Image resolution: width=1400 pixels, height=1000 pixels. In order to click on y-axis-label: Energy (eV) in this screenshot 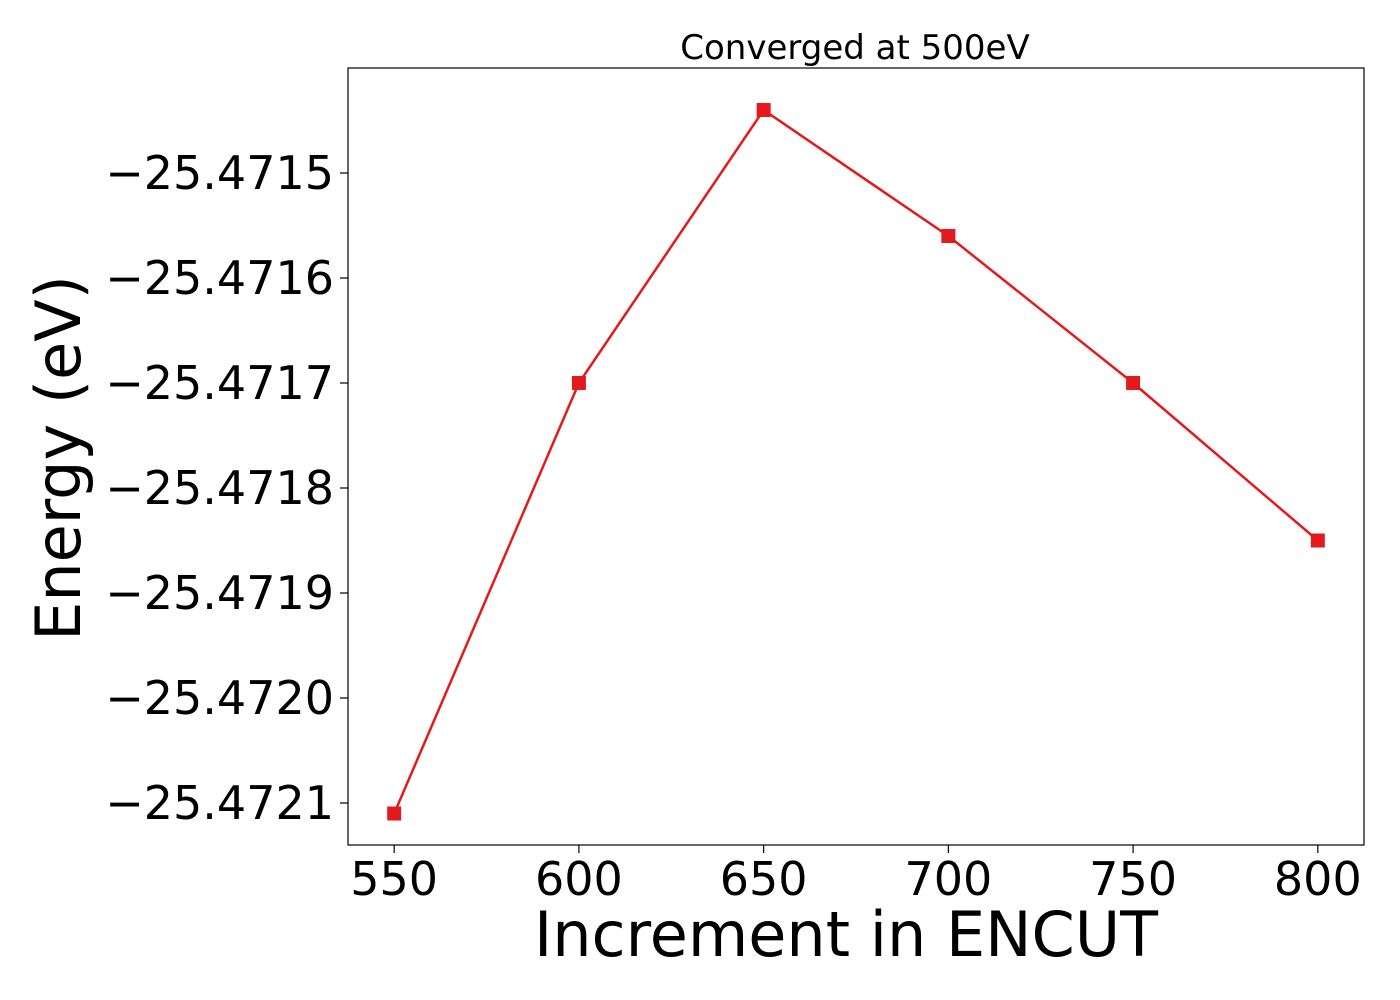, I will do `click(58, 458)`.